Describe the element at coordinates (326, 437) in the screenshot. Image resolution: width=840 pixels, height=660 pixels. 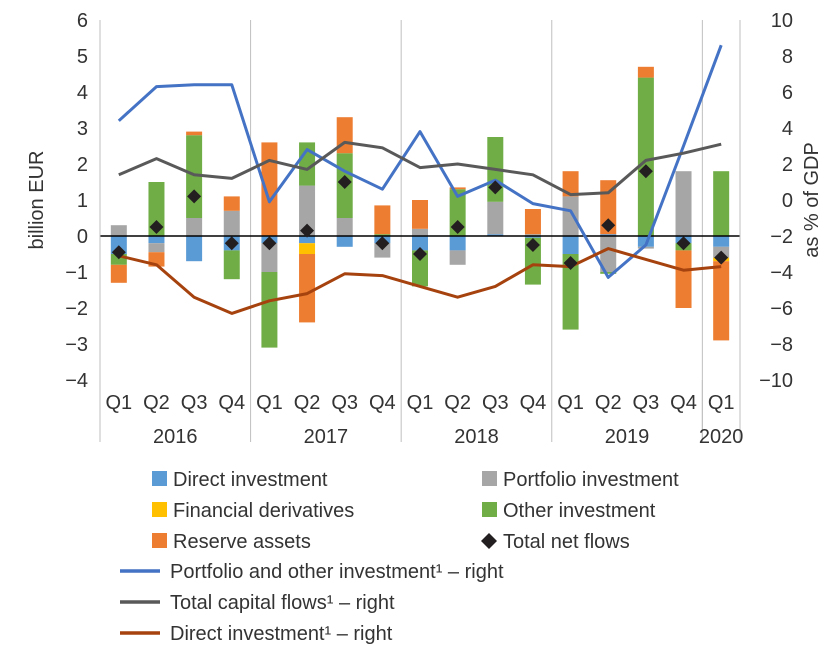
I see `year-label: 2017` at that location.